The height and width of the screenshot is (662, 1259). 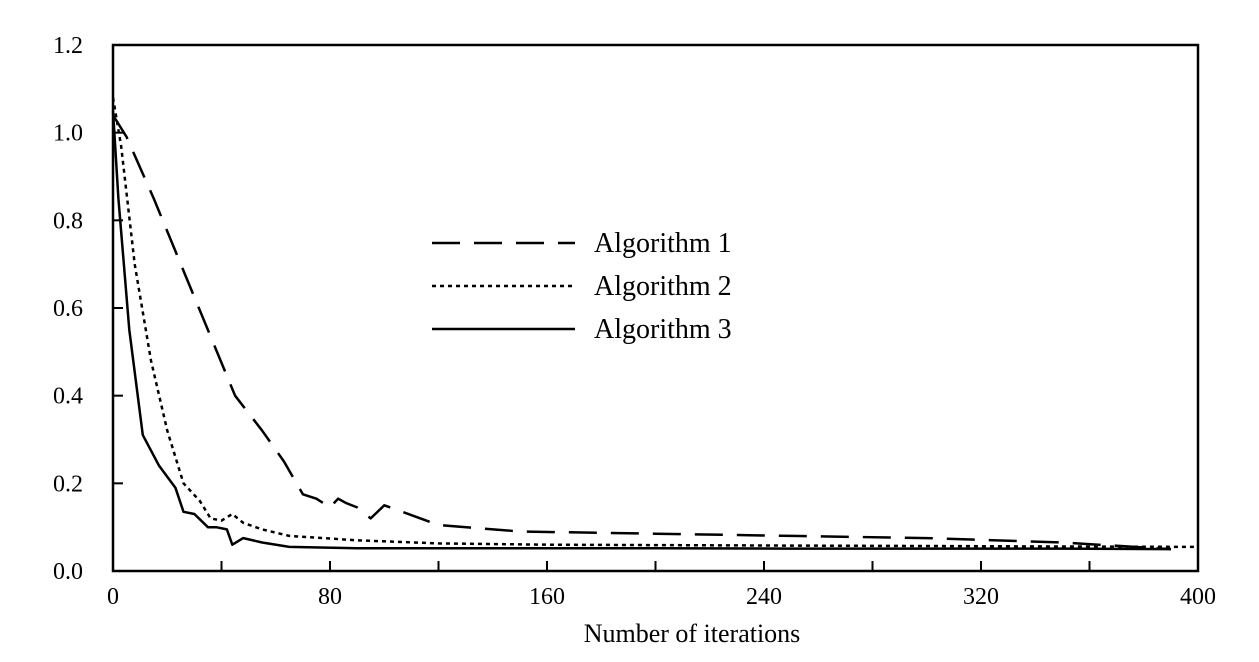 What do you see at coordinates (68, 309) in the screenshot?
I see `y-tick-label: 0.6` at bounding box center [68, 309].